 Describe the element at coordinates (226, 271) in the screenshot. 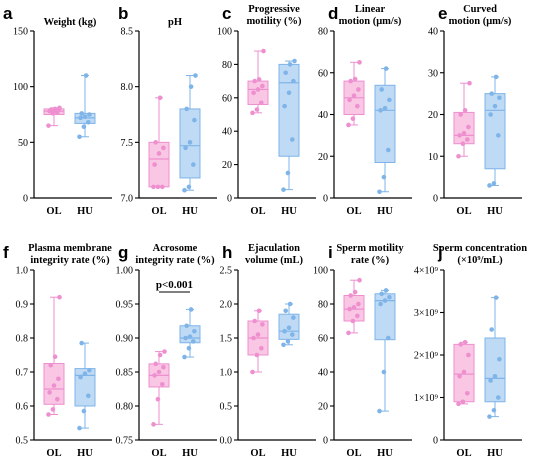

I see `y-tick-label: 2.5` at that location.